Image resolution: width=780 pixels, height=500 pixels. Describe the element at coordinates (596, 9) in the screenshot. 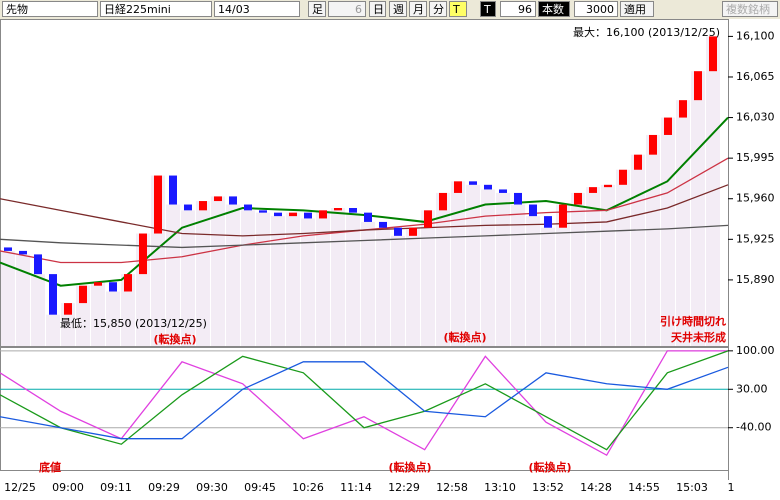

I see `bars-input: 3000` at that location.